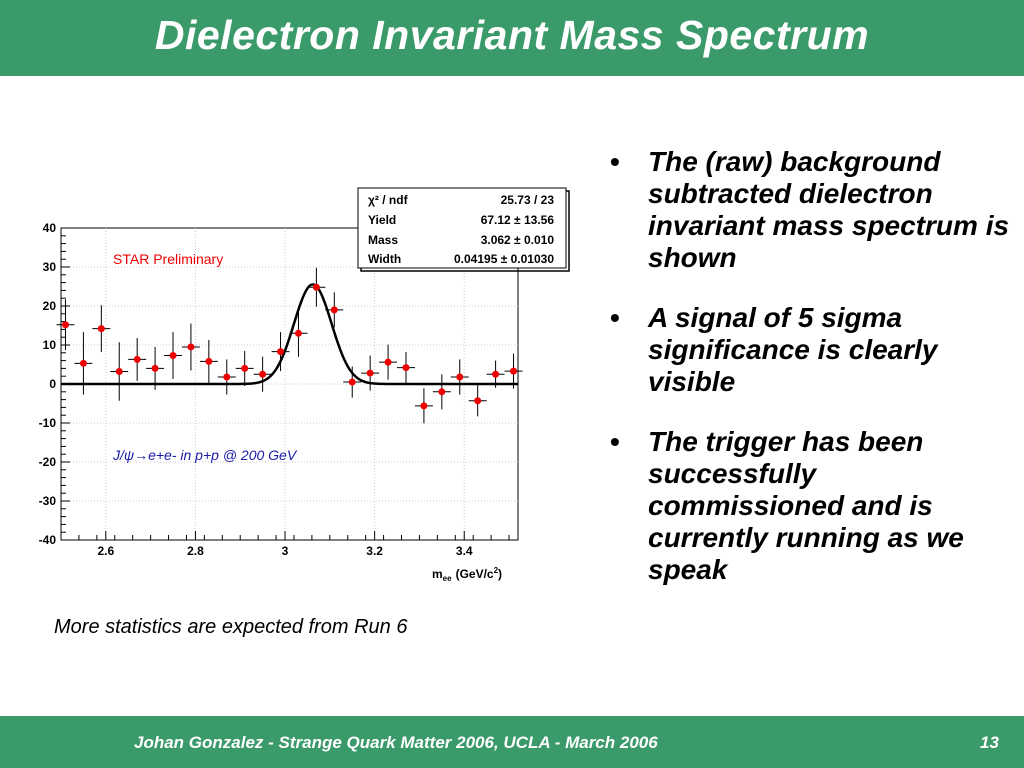 Image resolution: width=1024 pixels, height=768 pixels. I want to click on y-tick-label: 30, so click(50, 267).